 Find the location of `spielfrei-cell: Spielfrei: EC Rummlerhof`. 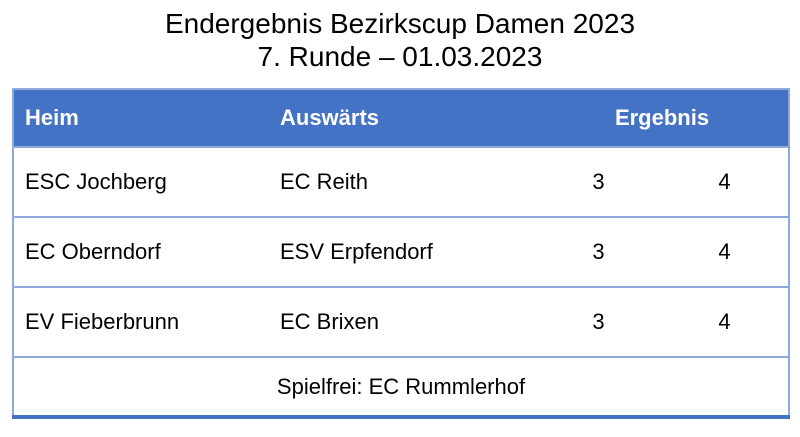

spielfrei-cell: Spielfrei: EC Rummlerhof is located at coordinates (401, 386).